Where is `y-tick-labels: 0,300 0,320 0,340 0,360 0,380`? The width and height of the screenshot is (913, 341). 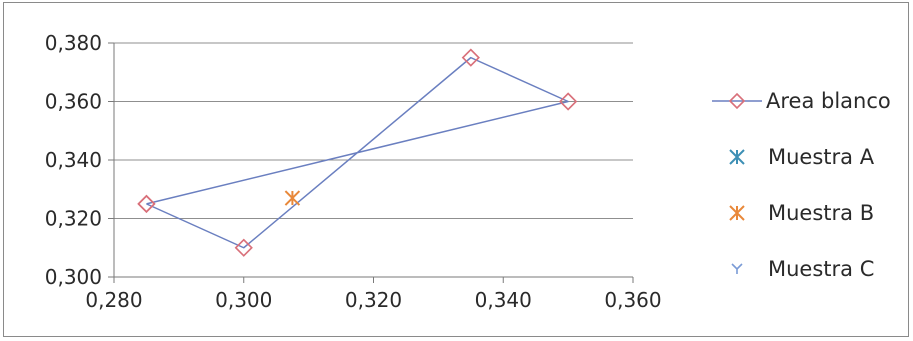
y-tick-labels: 0,300 0,320 0,340 0,360 0,380 is located at coordinates (73, 160).